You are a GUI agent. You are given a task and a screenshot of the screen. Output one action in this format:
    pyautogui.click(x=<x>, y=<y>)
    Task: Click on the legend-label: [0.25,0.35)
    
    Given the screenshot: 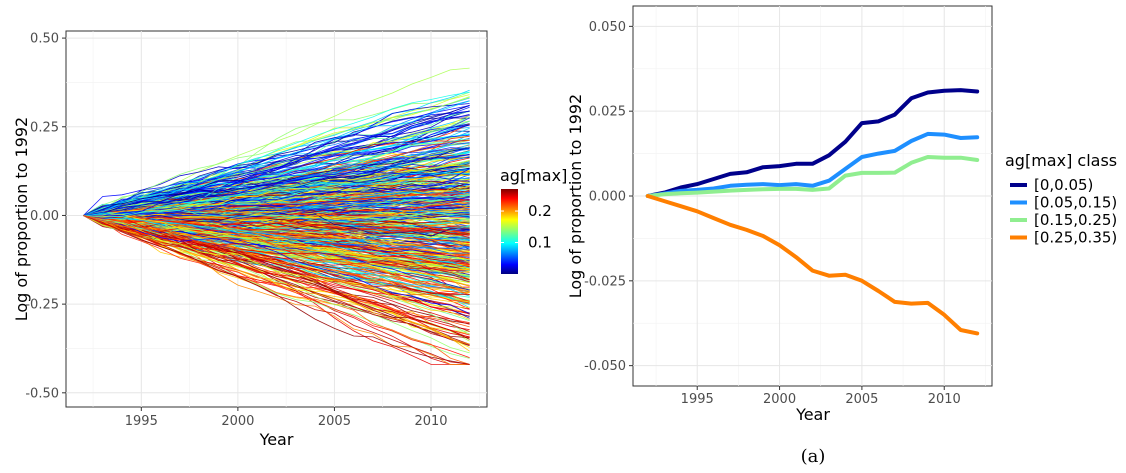 What is the action you would take?
    pyautogui.click(x=1075, y=238)
    